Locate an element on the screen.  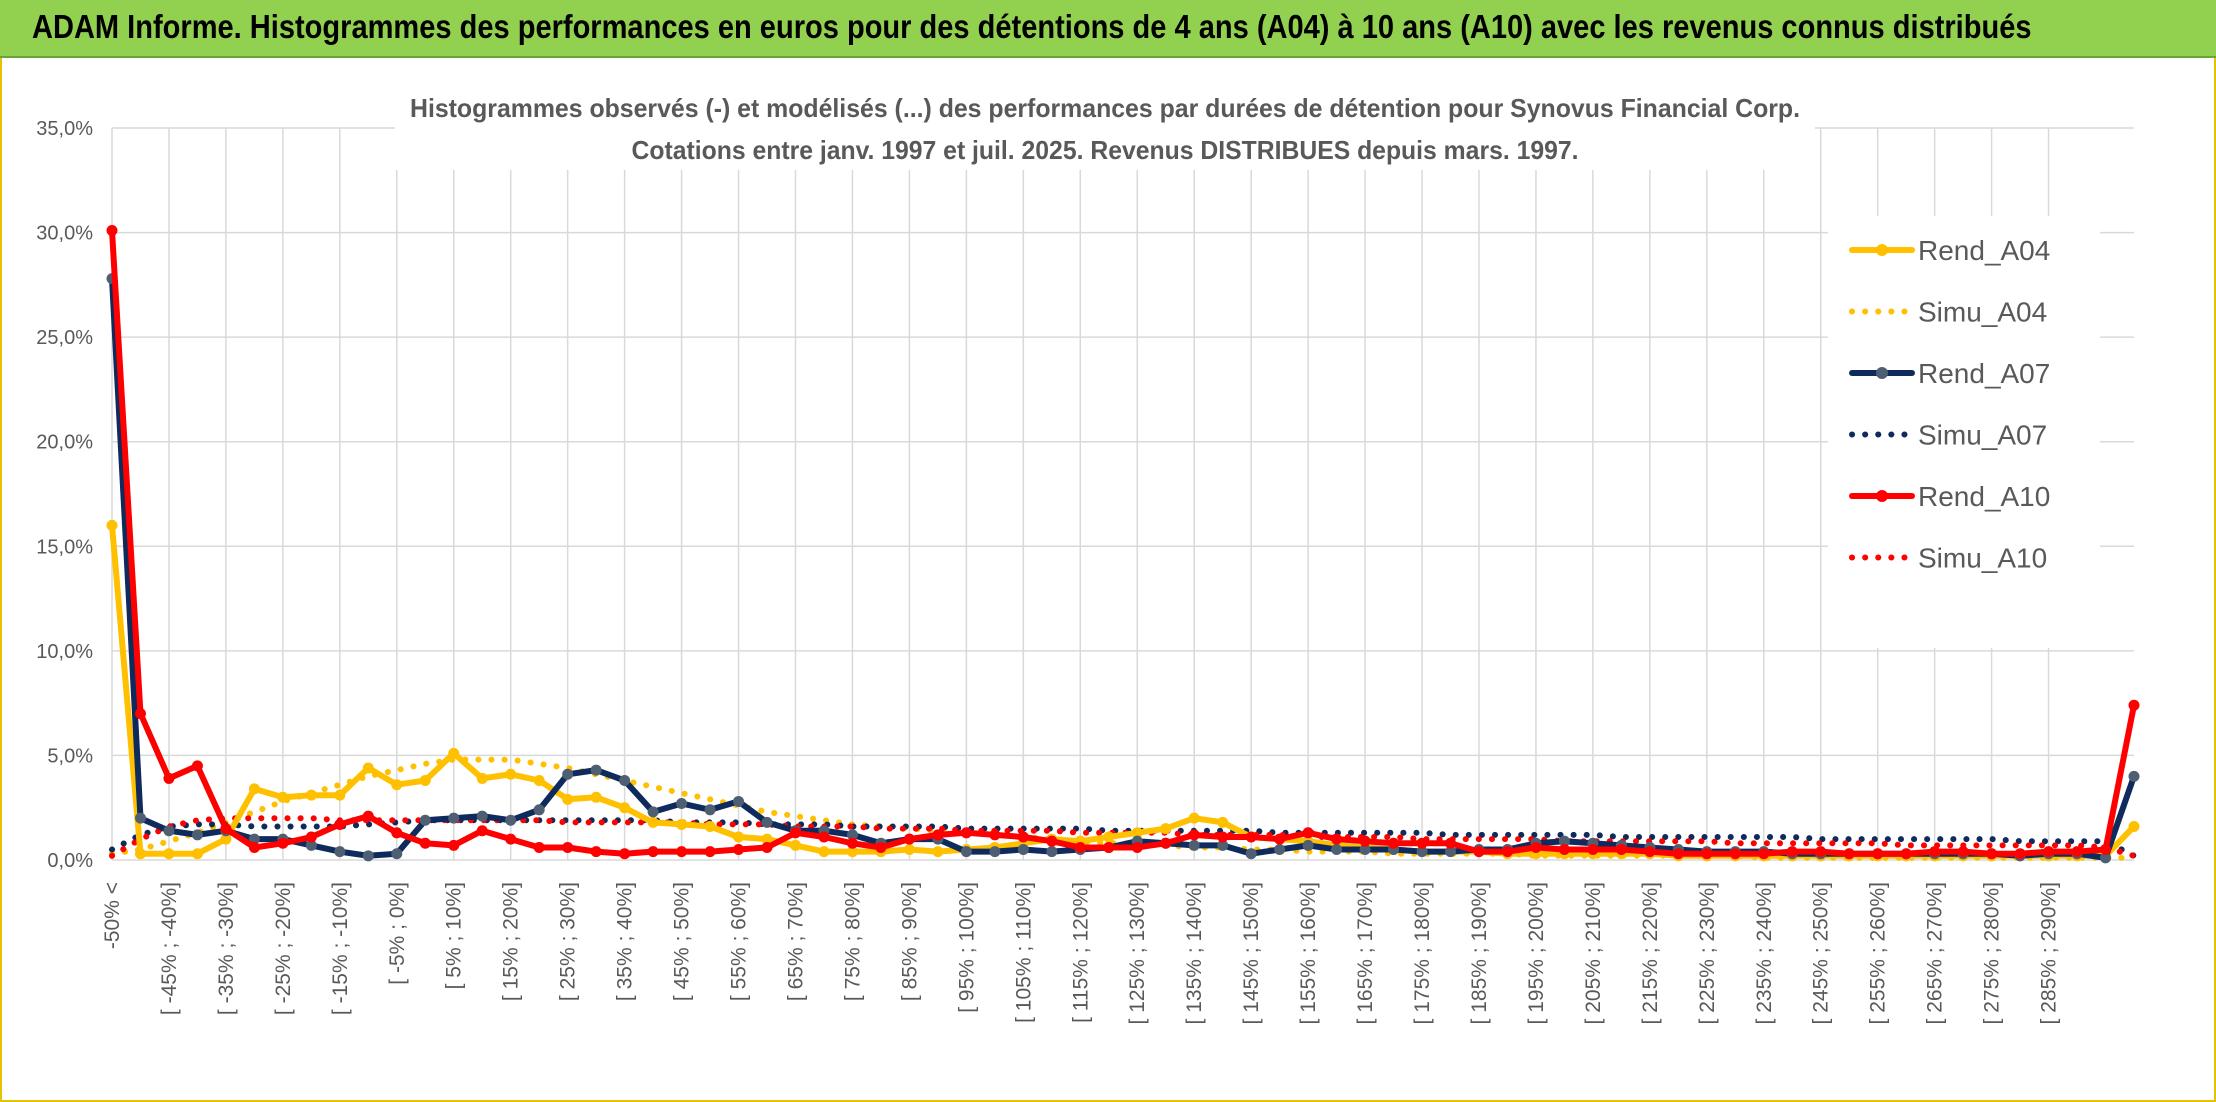
y-tick-label: 25,0% is located at coordinates (64, 338).